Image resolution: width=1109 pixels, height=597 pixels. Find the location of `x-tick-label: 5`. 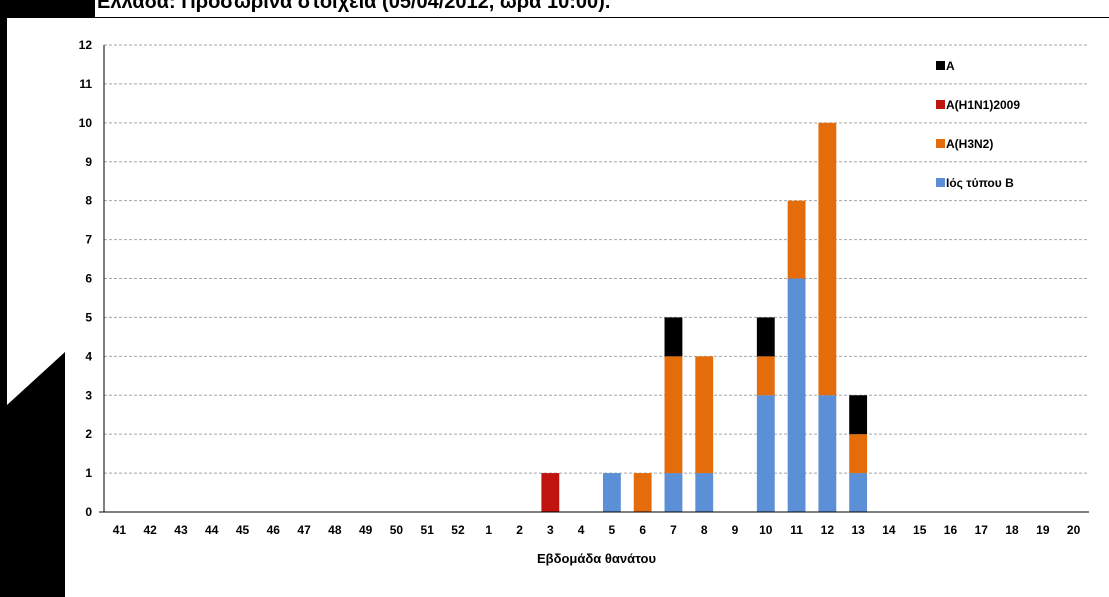

x-tick-label: 5 is located at coordinates (612, 530).